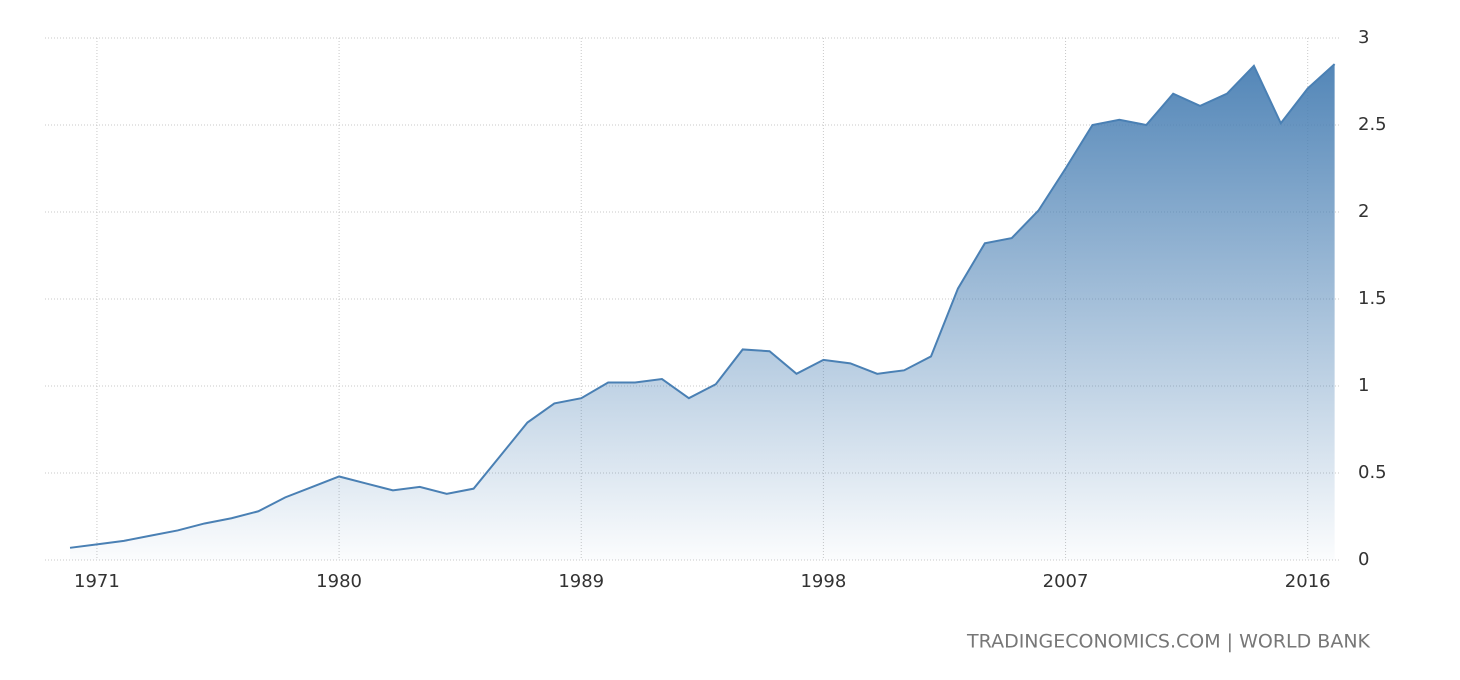 The height and width of the screenshot is (680, 1460). What do you see at coordinates (1372, 472) in the screenshot?
I see `y-tick-label: 0.5` at bounding box center [1372, 472].